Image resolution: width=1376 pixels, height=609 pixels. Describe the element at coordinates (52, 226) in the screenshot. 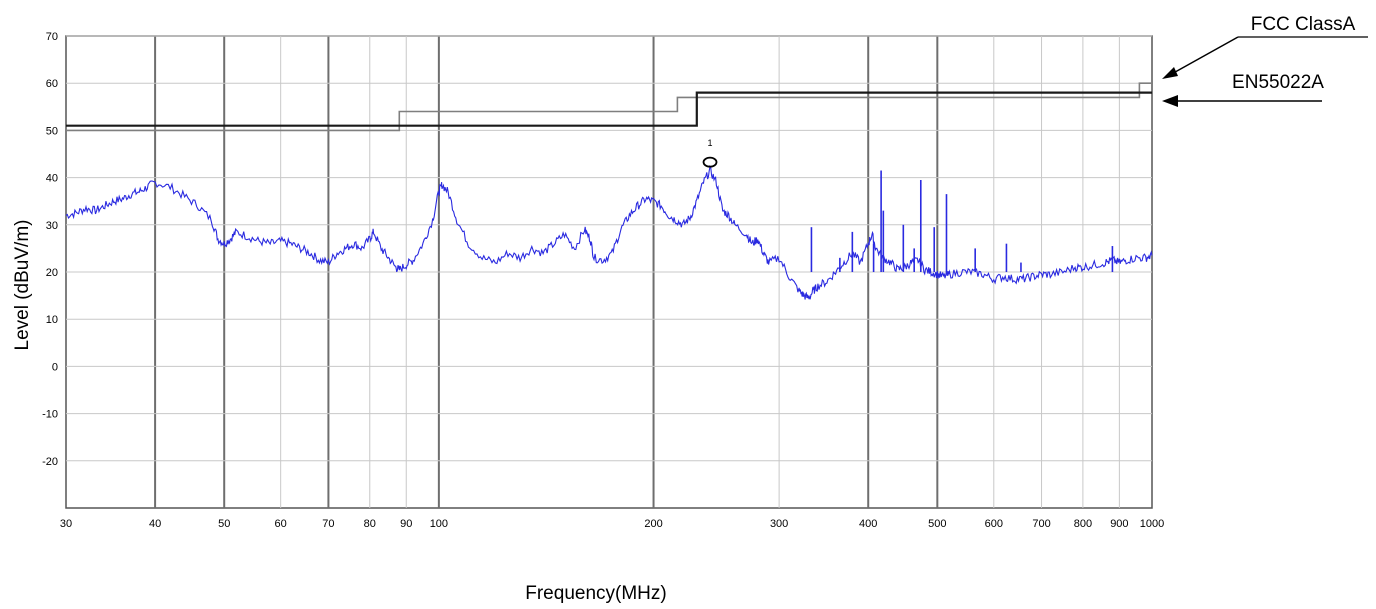

I see `y-tick-label: 30` at that location.